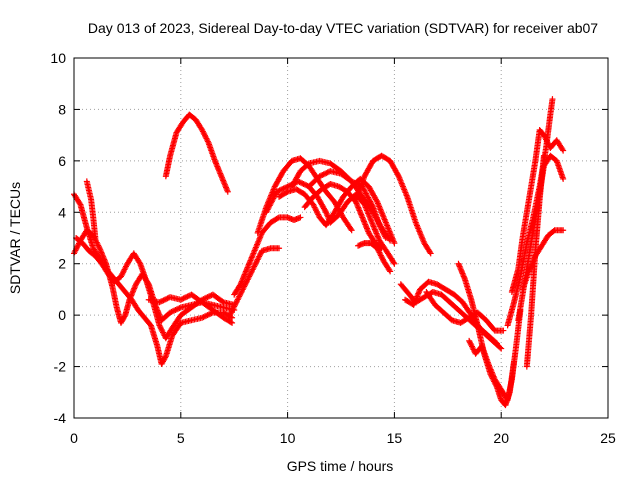 This screenshot has width=640, height=480. I want to click on y-tick-label: 8, so click(62, 109).